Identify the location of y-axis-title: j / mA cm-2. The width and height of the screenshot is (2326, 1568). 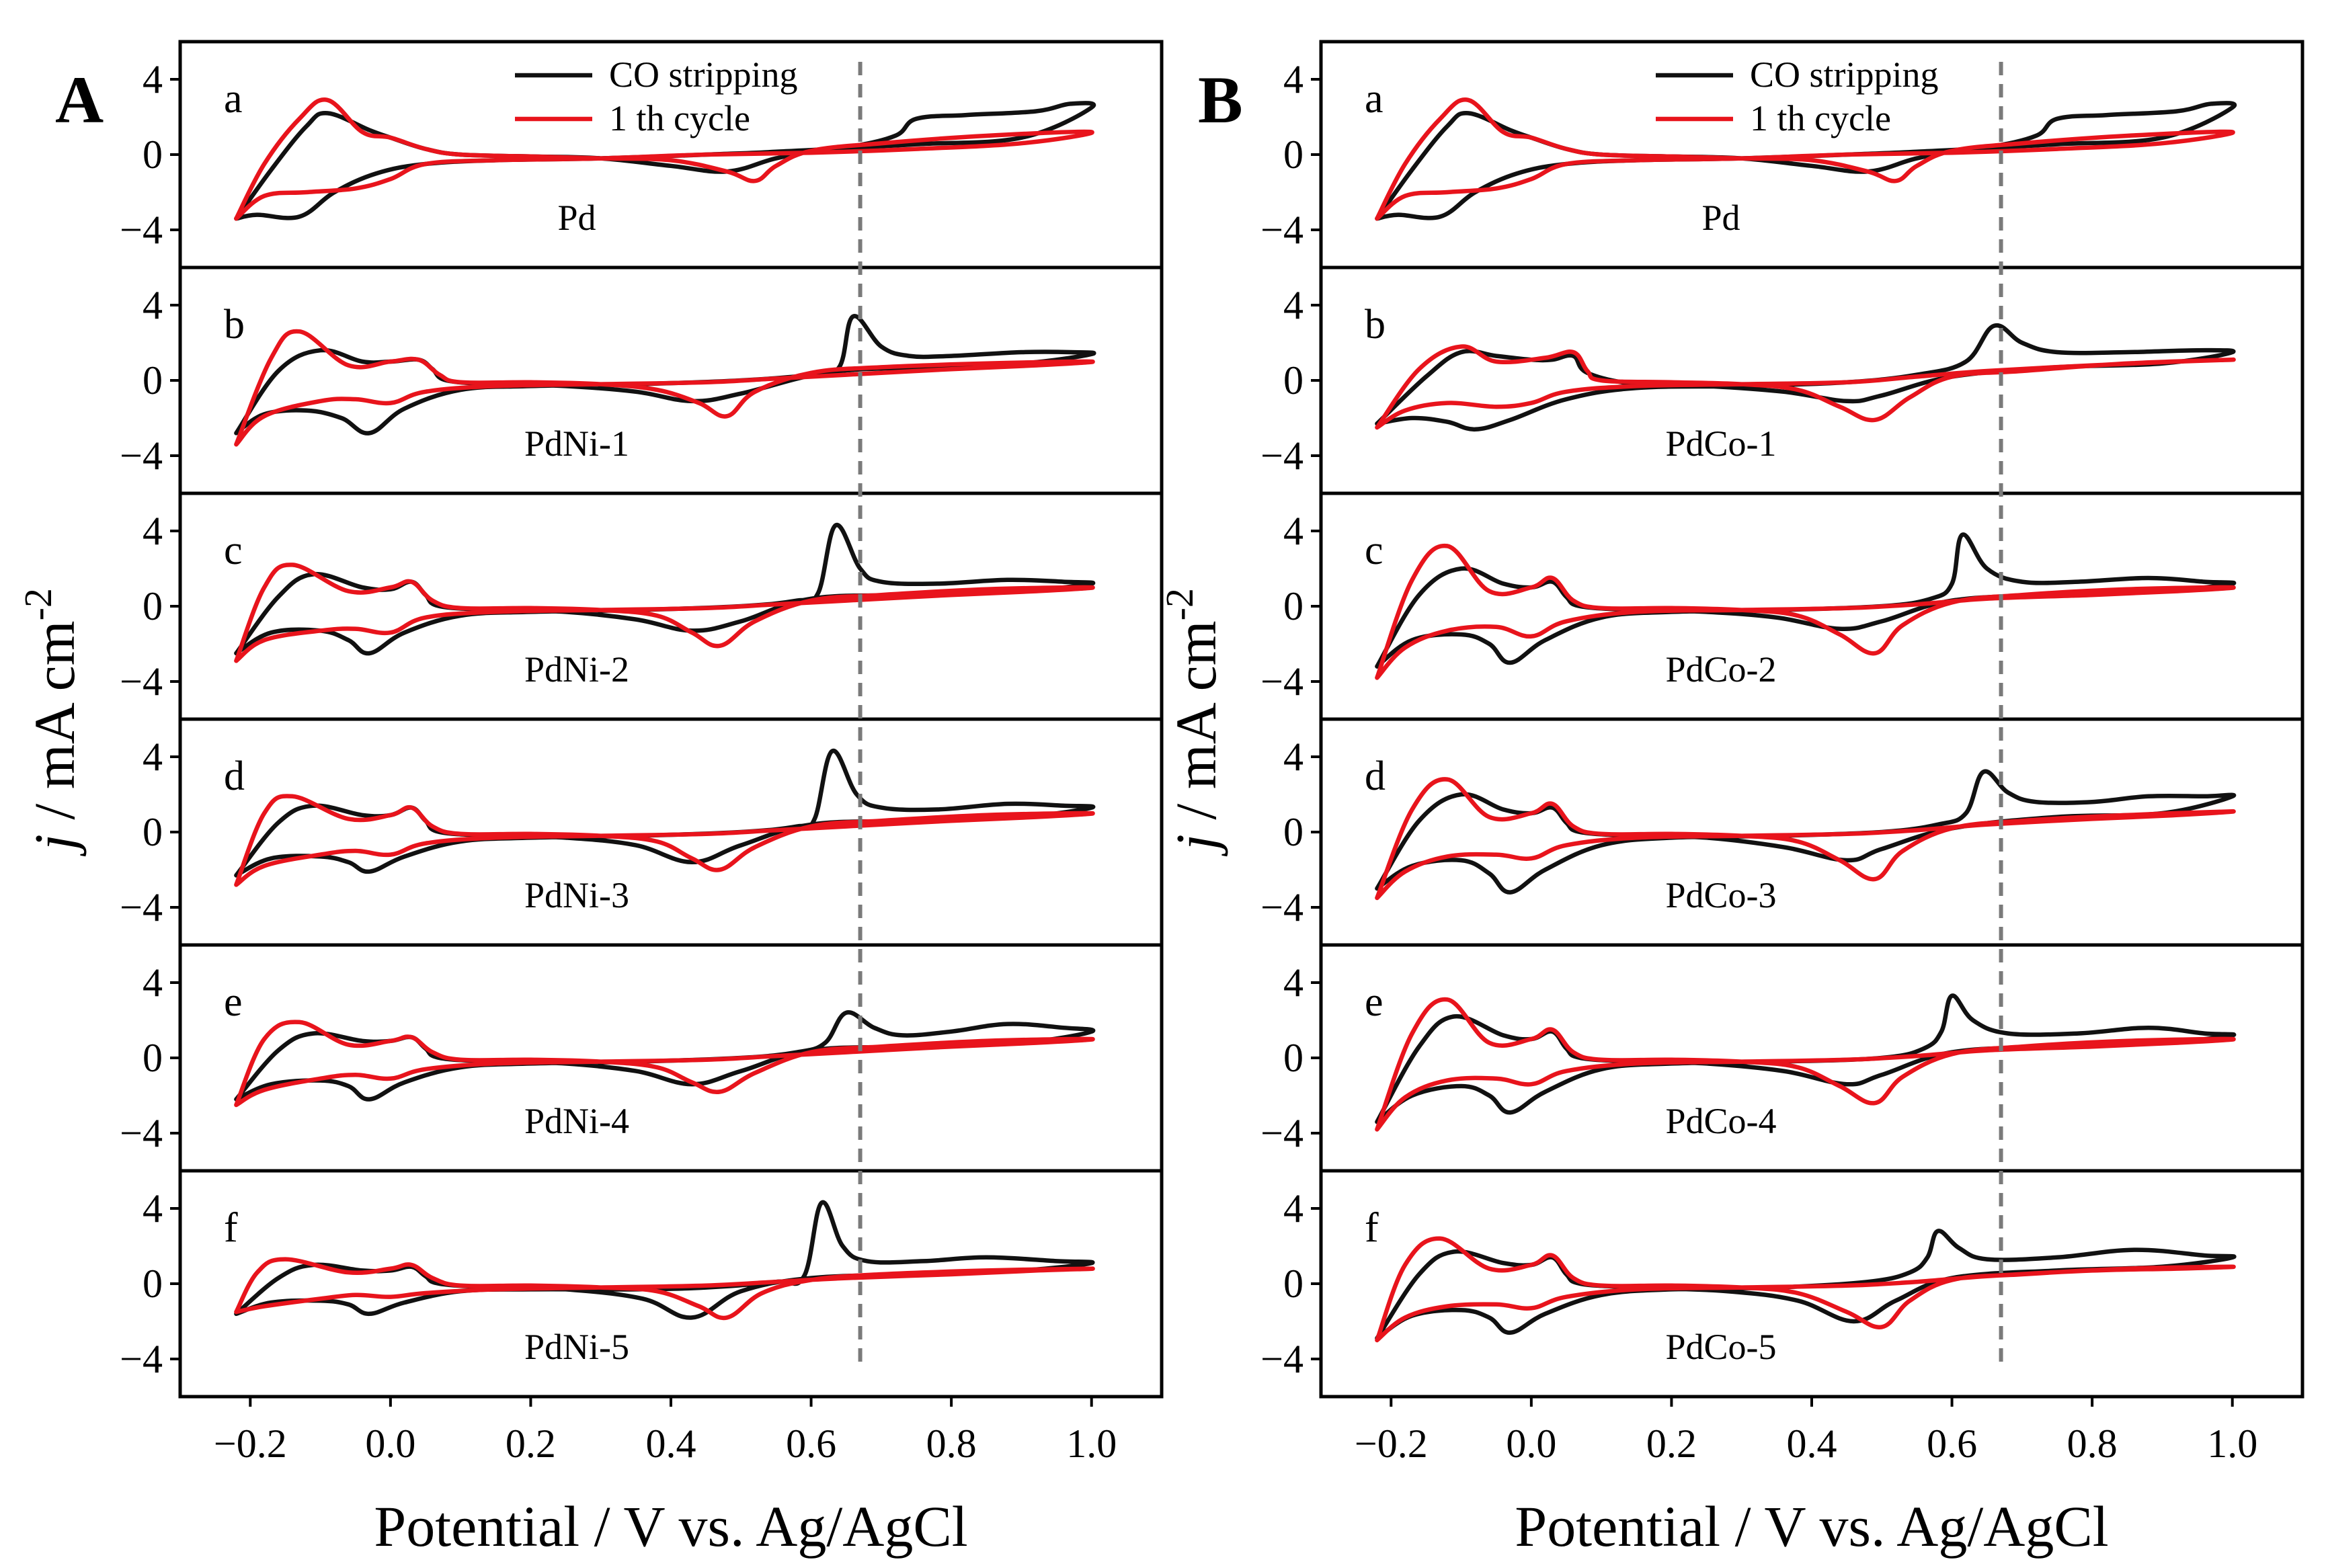
(1193, 722).